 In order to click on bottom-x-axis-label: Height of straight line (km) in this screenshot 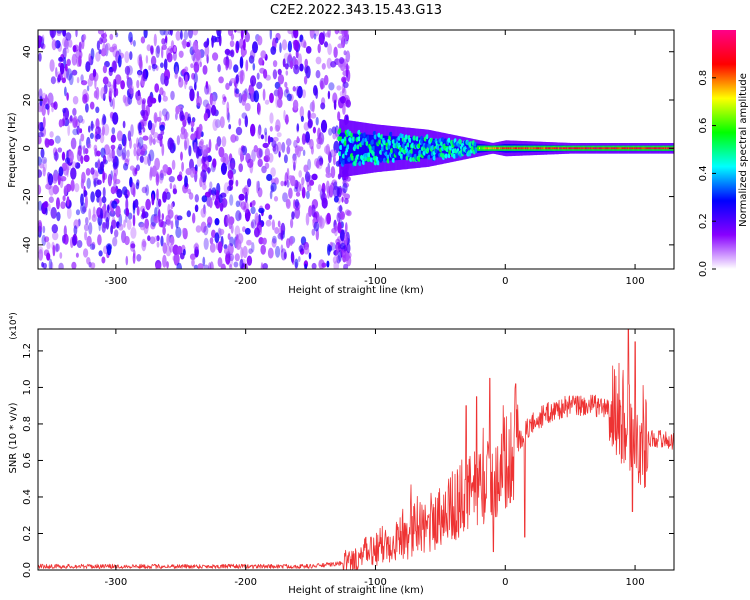, I will do `click(356, 590)`.